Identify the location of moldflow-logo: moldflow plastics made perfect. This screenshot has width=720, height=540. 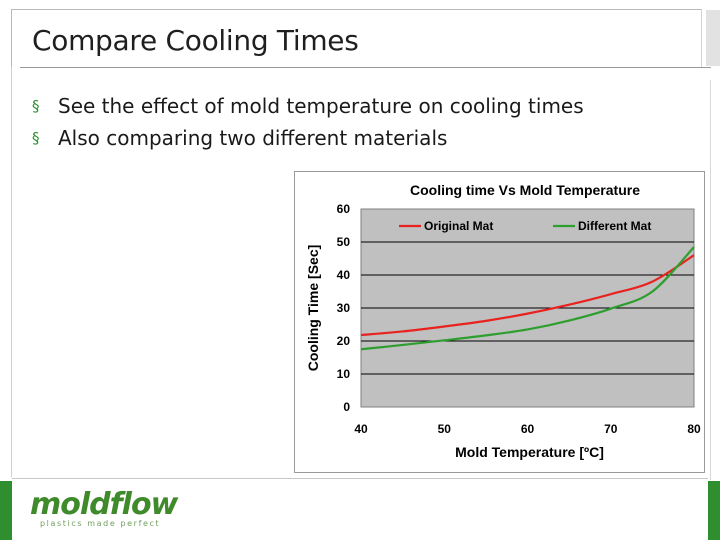
(104, 508).